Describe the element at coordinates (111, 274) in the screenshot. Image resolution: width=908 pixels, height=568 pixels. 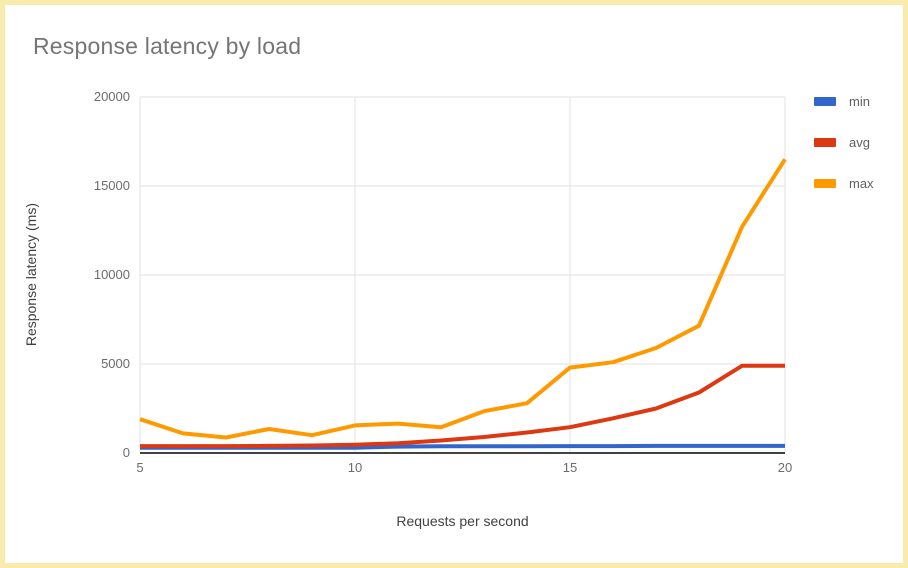
I see `y-tick-label-10000: 10000` at that location.